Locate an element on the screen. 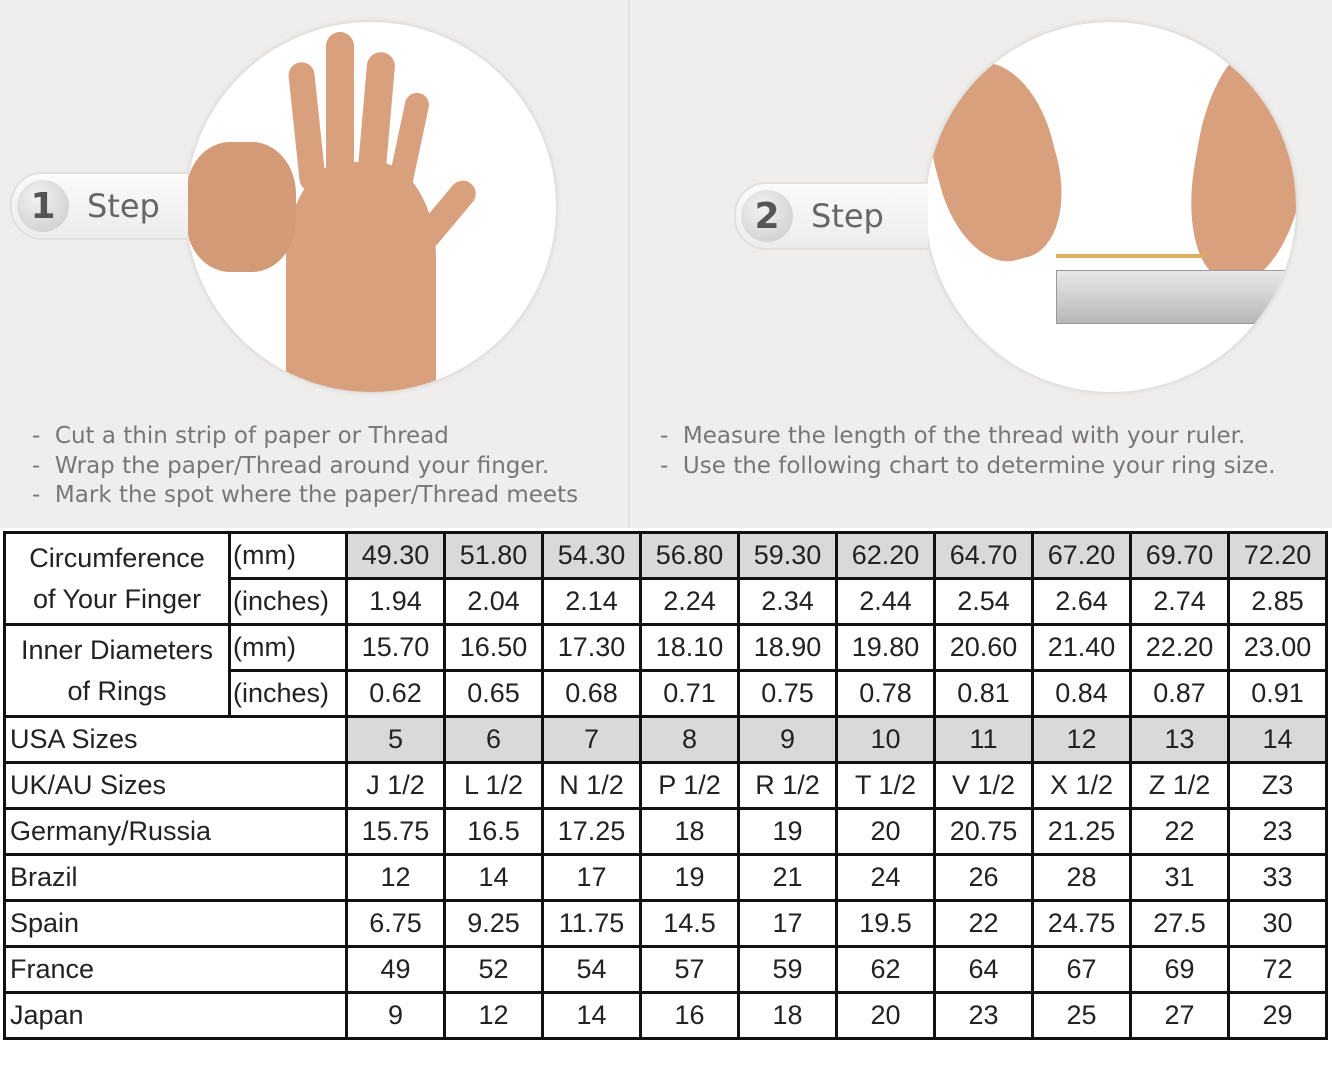 The image size is (1332, 1075). table-cell: 17.25 is located at coordinates (591, 831).